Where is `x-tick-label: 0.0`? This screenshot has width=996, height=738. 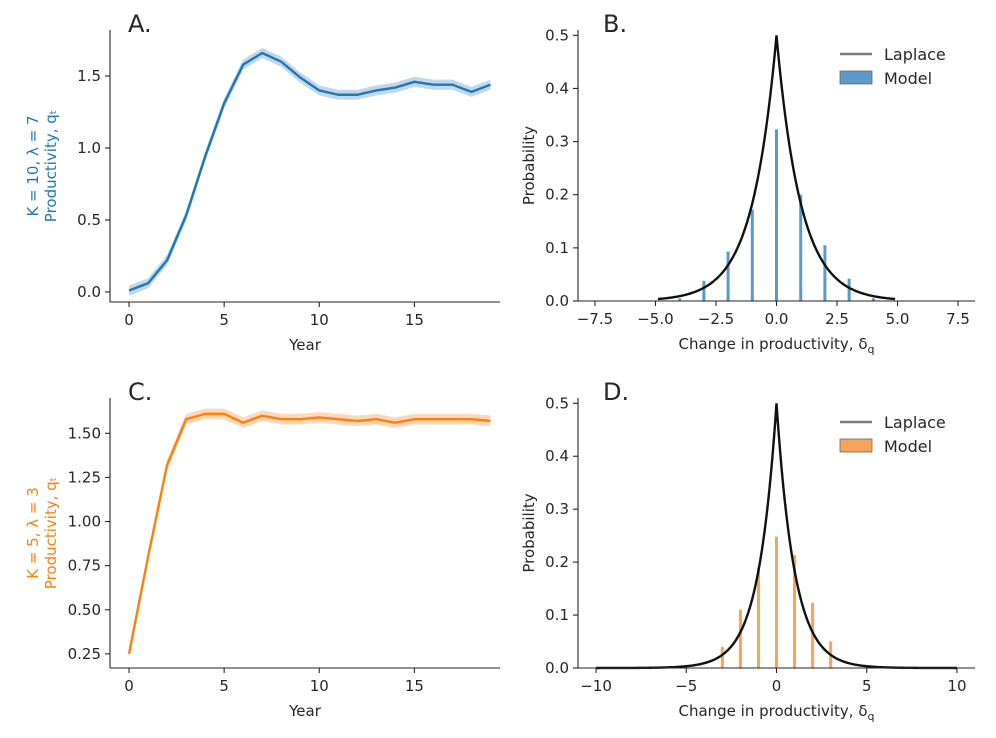
x-tick-label: 0.0 is located at coordinates (777, 319).